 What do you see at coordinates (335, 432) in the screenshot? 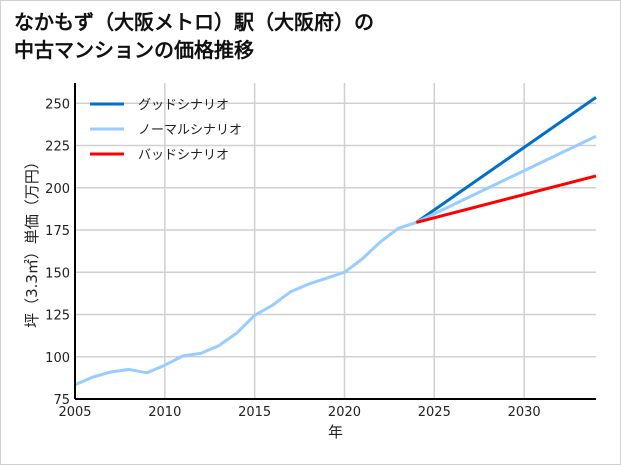
I see `x-axis-label: 年` at bounding box center [335, 432].